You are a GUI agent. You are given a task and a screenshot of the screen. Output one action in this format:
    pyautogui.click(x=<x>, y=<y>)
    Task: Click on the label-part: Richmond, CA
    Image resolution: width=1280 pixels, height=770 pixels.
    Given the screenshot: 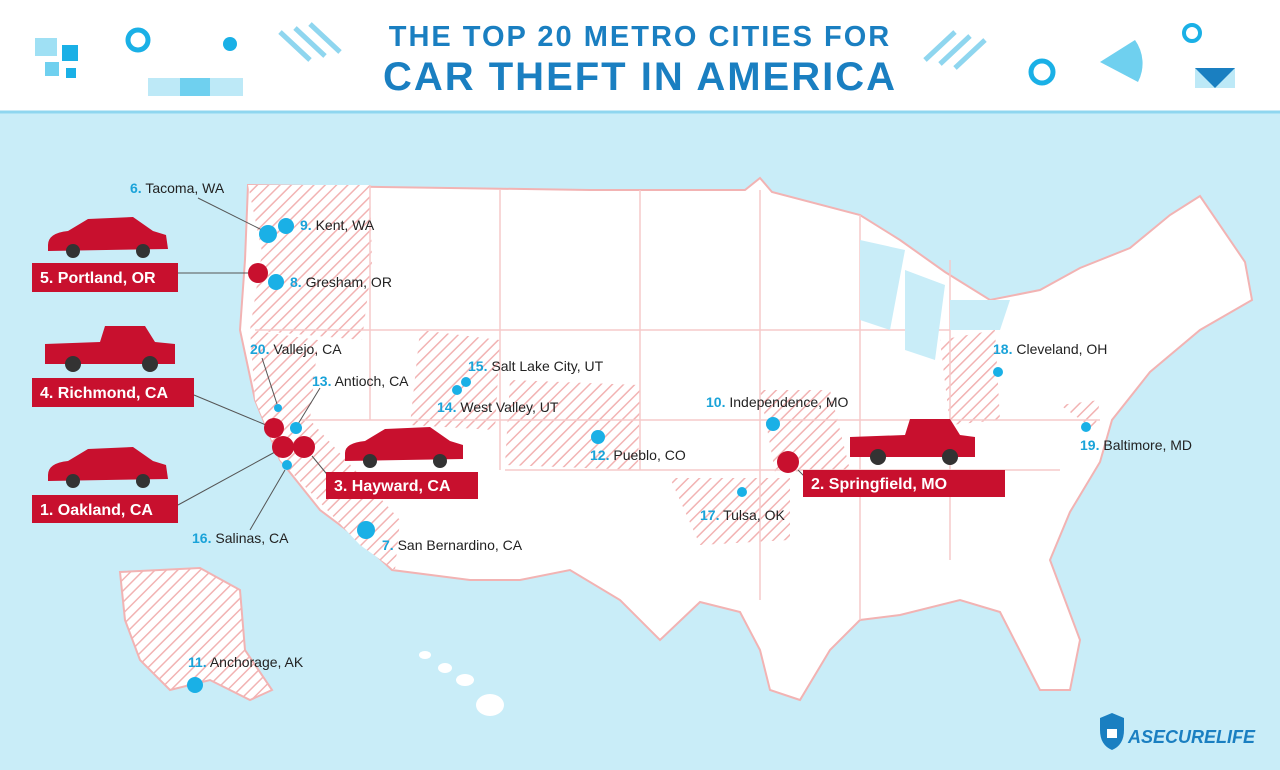 What is the action you would take?
    pyautogui.click(x=113, y=393)
    